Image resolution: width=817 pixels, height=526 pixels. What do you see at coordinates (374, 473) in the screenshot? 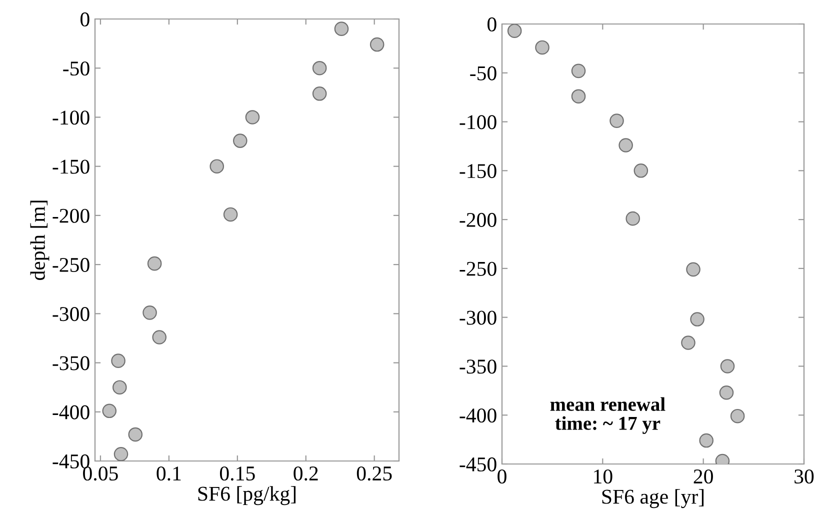
I see `x-tick-label: 0.25` at bounding box center [374, 473].